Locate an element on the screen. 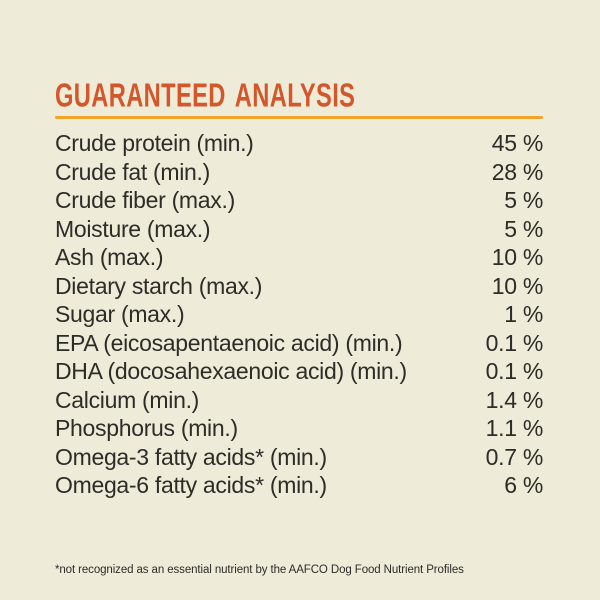 The width and height of the screenshot is (600, 600). table-row: Crude protein (min.) 45 % is located at coordinates (299, 143).